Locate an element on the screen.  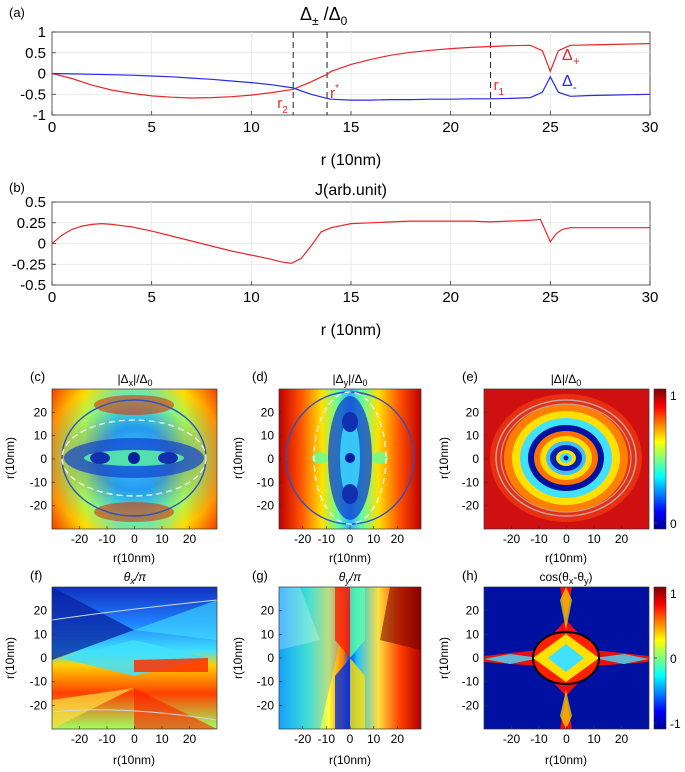
panel-e-title-a: |Δ|/Δ is located at coordinates (564, 379).